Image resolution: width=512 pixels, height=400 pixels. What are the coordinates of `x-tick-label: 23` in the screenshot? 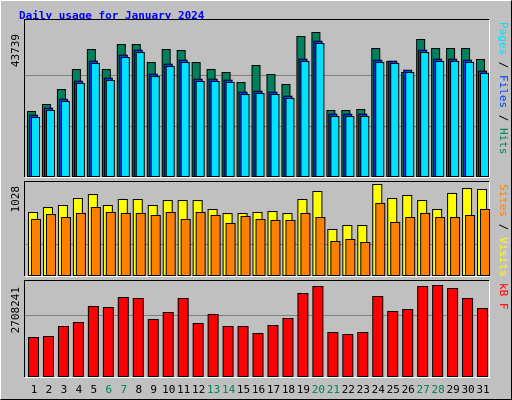 It's located at (363, 389).